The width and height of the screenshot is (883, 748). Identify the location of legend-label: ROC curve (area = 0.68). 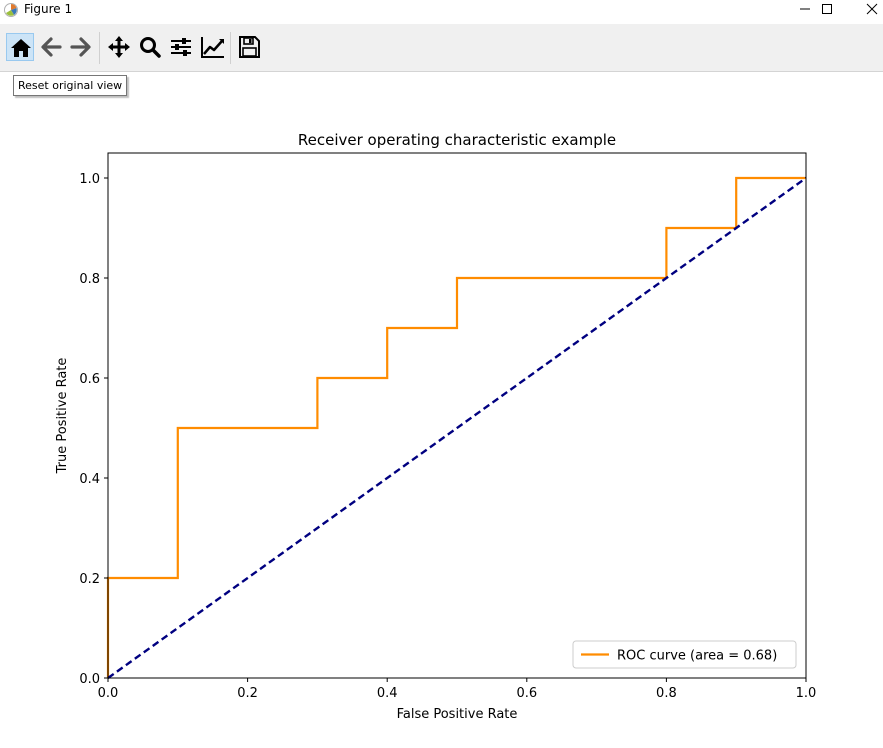
(697, 656).